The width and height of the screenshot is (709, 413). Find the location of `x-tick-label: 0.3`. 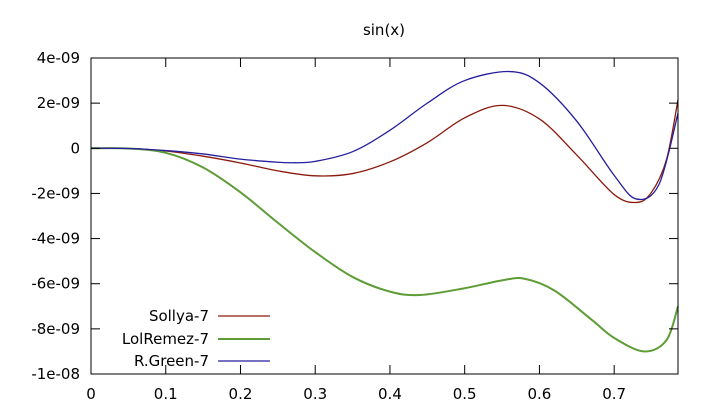

x-tick-label: 0.3 is located at coordinates (315, 394).